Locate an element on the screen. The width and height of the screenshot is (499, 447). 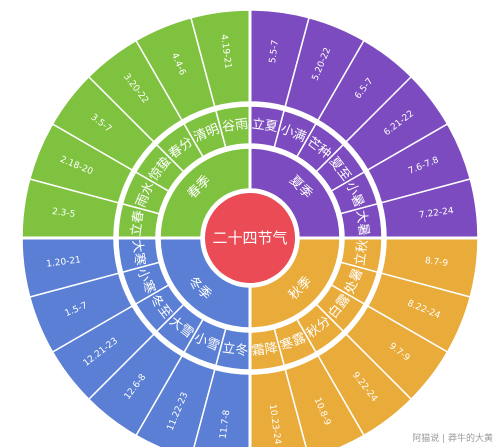
center-label: 二十四节气 is located at coordinates (249, 238).